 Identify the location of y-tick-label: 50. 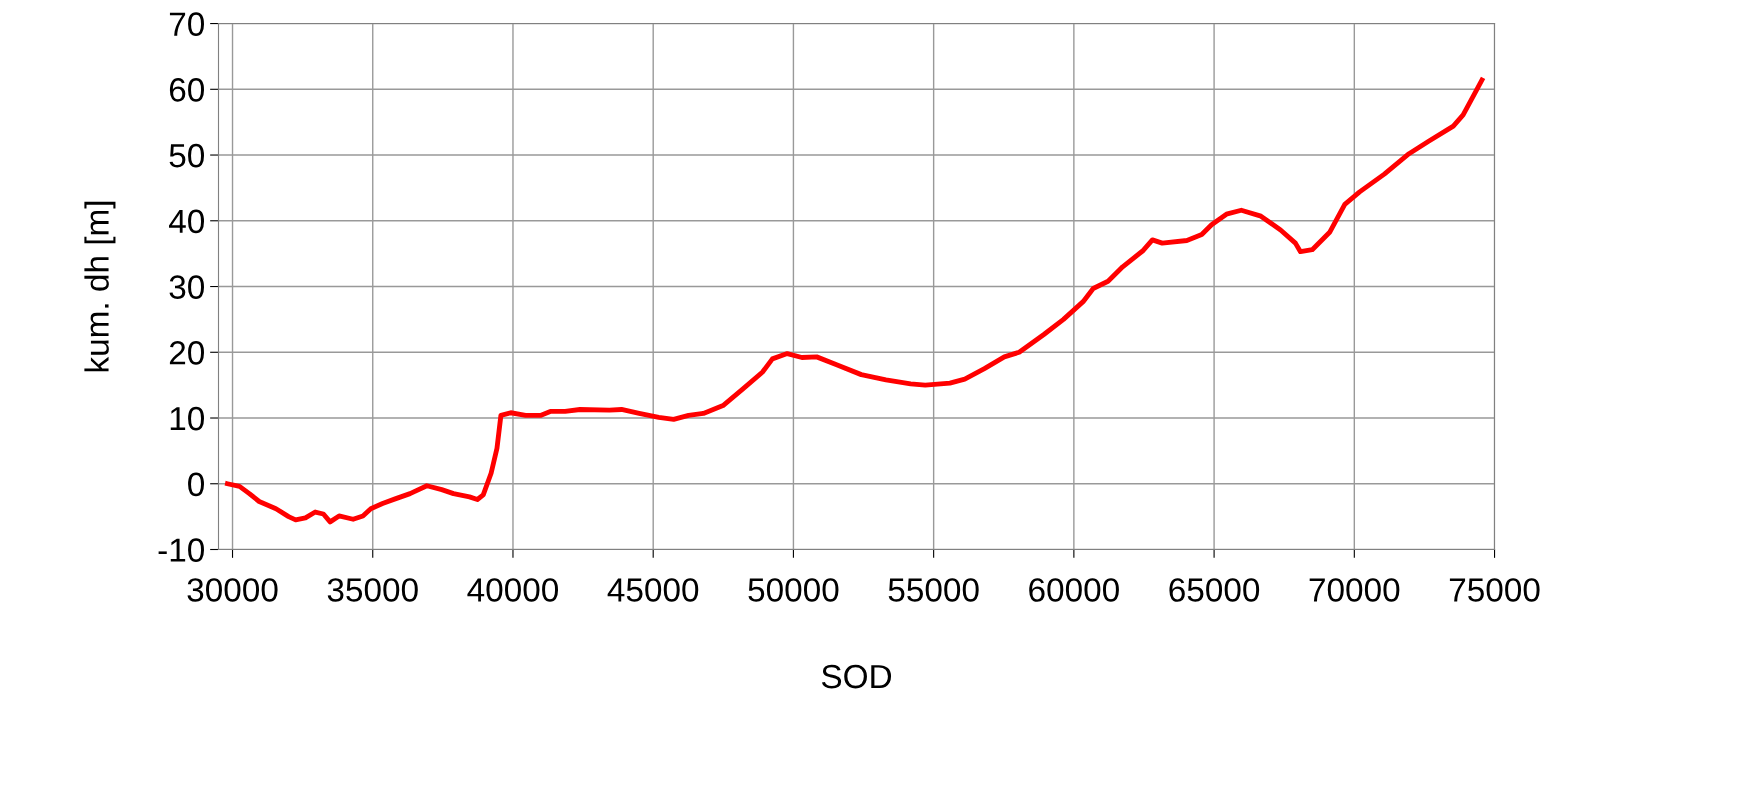
(187, 155).